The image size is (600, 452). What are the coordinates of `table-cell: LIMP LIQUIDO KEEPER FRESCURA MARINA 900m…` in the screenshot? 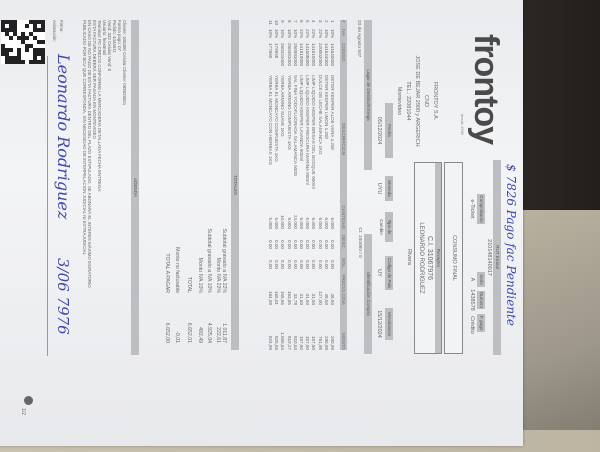 It's located at (308, 130).